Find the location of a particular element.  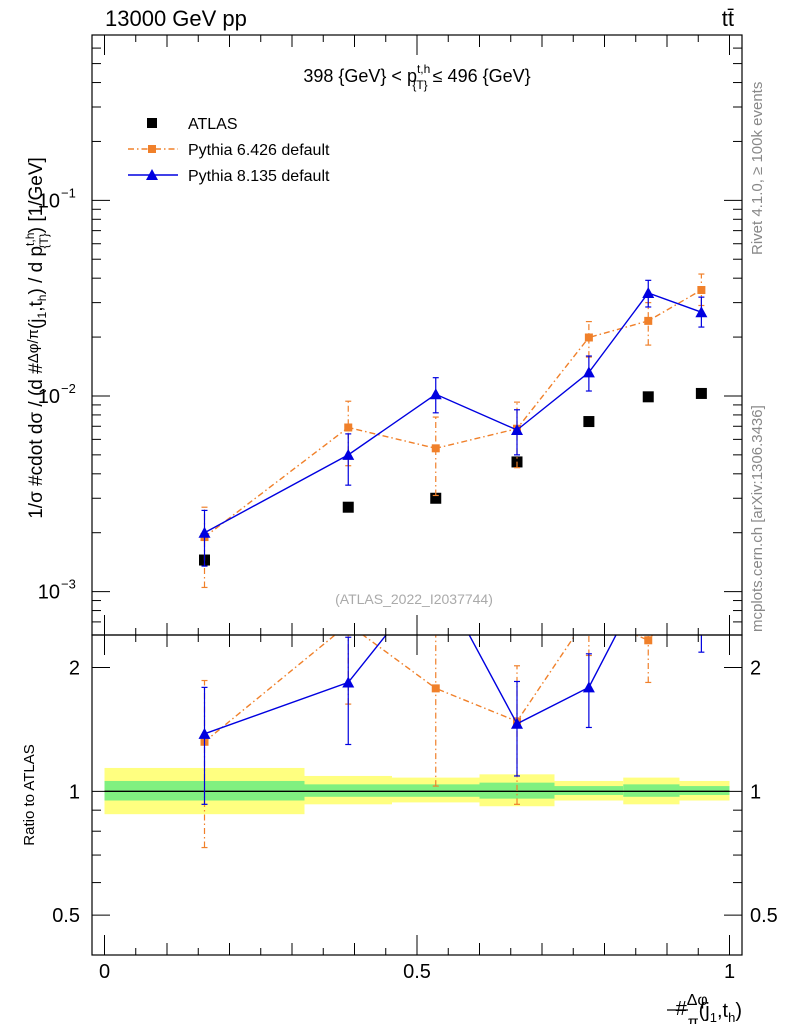

x-tick-label-1: 0.5 is located at coordinates (417, 972).